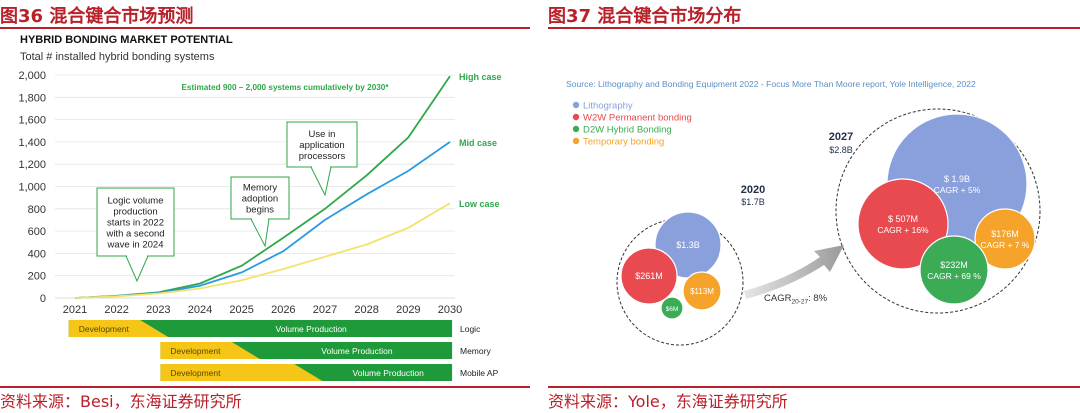 The image size is (1080, 413). Describe the element at coordinates (637, 118) in the screenshot. I see `legend-label: W2W Permanent bonding` at that location.